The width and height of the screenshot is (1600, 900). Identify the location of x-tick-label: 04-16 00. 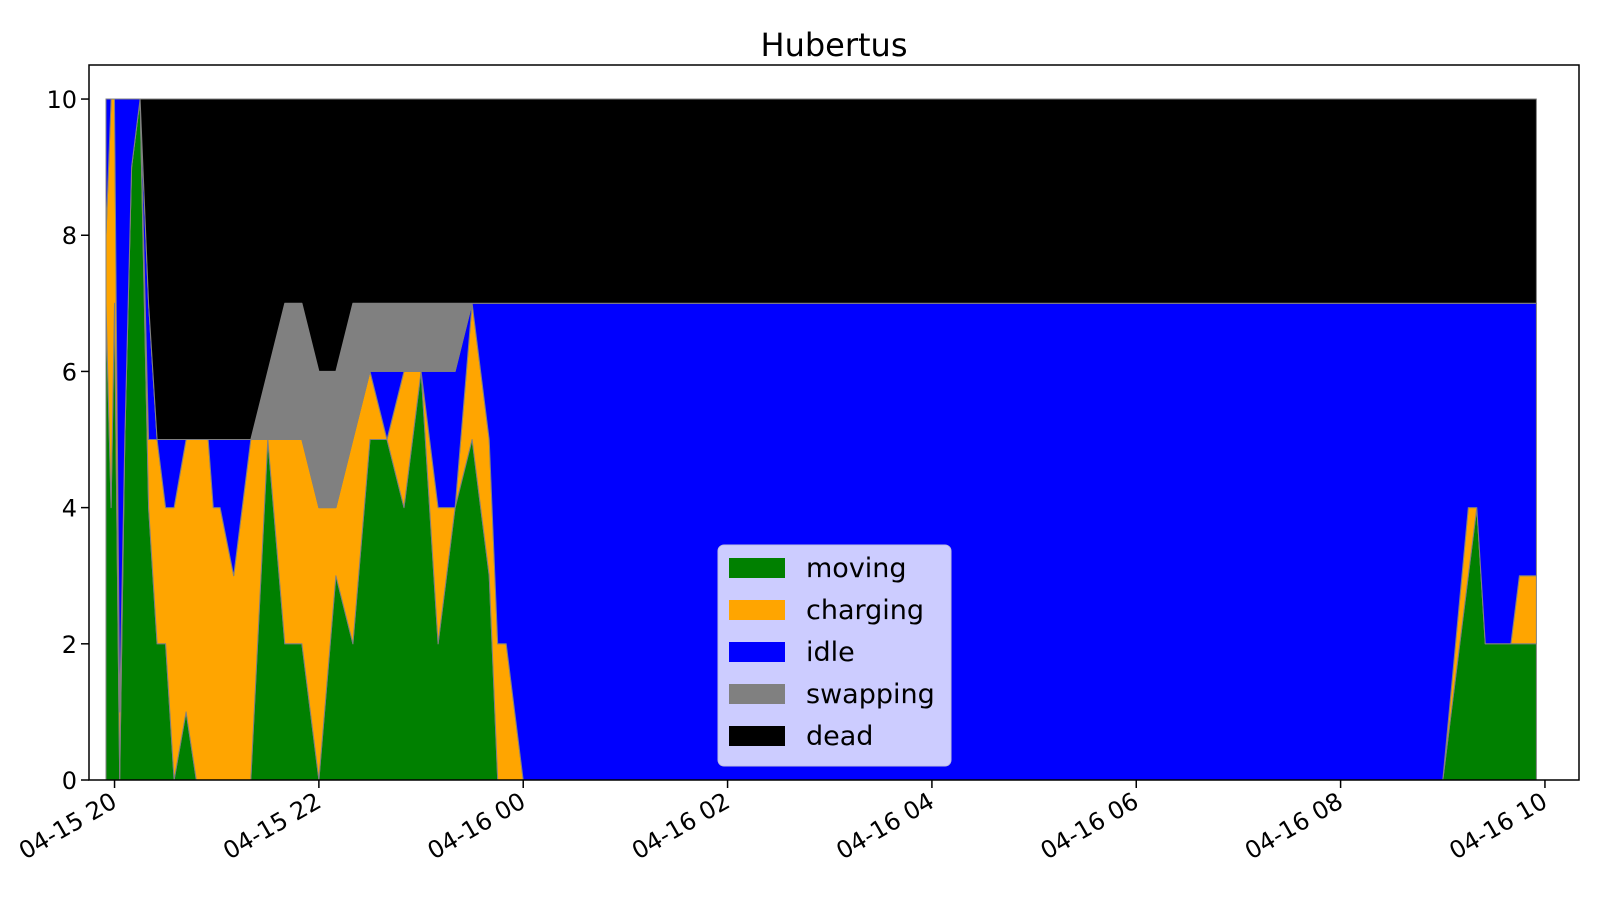
(476, 826).